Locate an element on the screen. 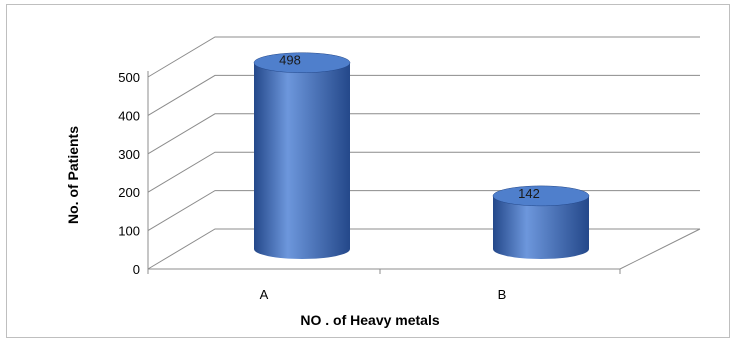 Image resolution: width=737 pixels, height=343 pixels. y-tick-label: 100 is located at coordinates (129, 231).